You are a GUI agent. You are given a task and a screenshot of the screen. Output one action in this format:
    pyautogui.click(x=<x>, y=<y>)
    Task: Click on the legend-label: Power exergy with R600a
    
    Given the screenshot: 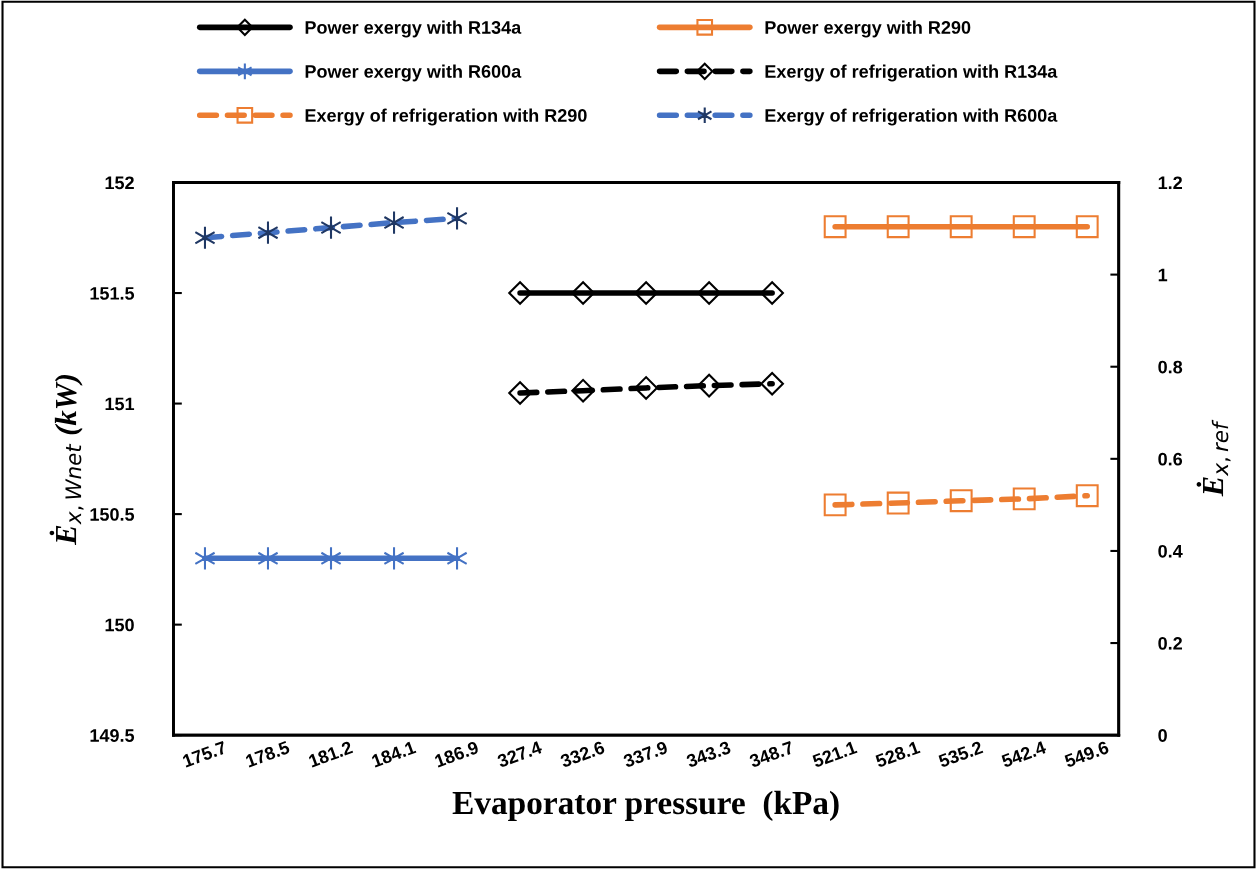 What is the action you would take?
    pyautogui.click(x=413, y=73)
    